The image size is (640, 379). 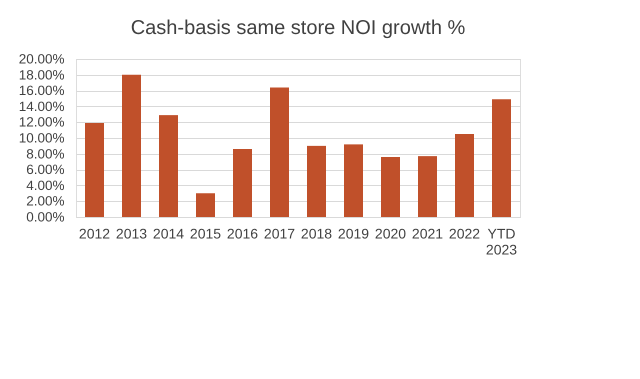 I want to click on y-tick-label: 8.00%, so click(x=45, y=154).